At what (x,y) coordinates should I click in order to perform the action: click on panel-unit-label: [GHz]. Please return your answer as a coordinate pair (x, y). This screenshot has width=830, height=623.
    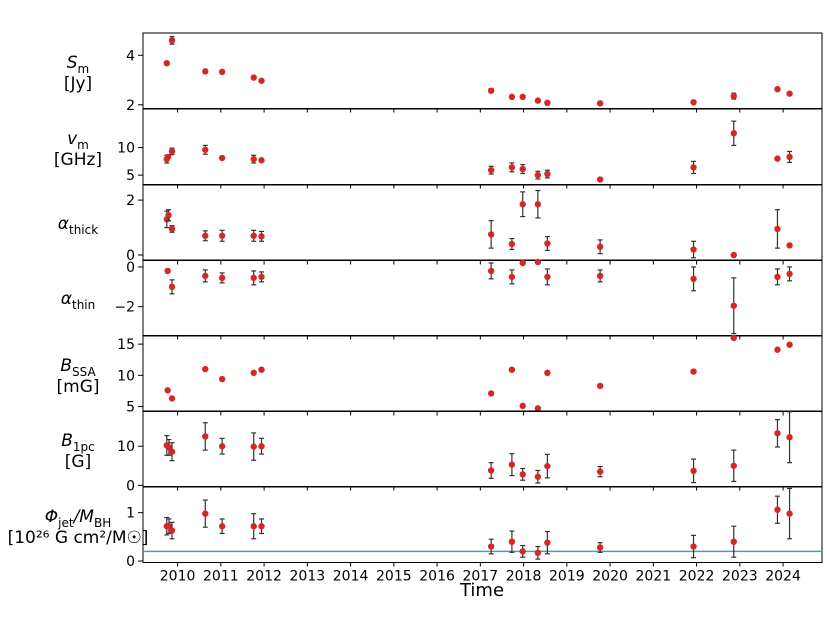
    Looking at the image, I should click on (78, 160).